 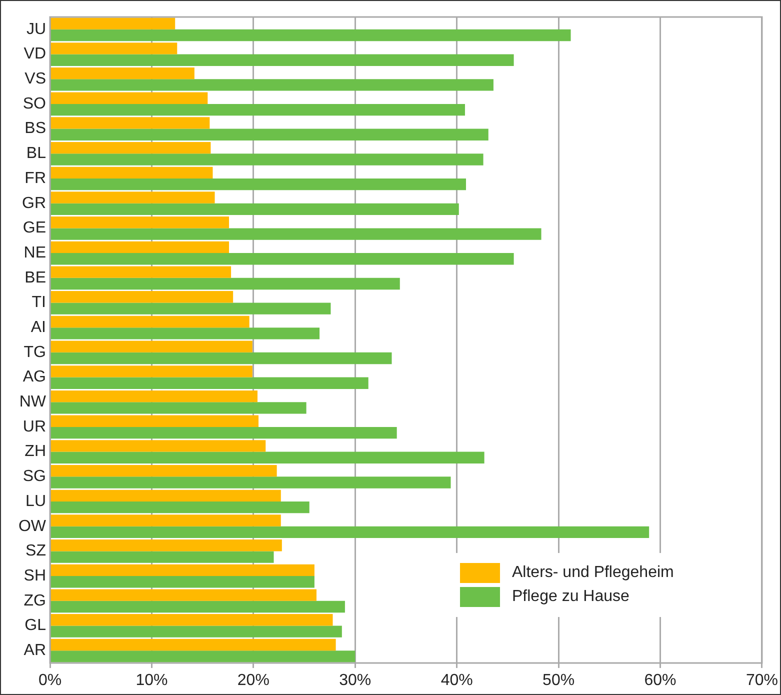 What do you see at coordinates (456, 681) in the screenshot?
I see `x-tick-label: 40%` at bounding box center [456, 681].